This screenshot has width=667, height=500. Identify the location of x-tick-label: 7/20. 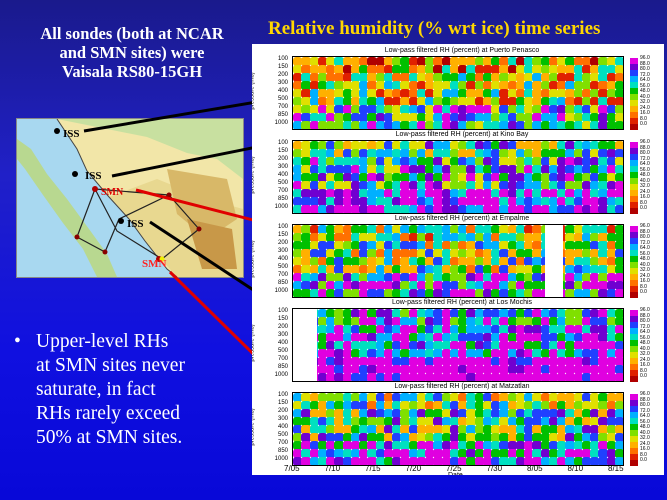
(413, 468).